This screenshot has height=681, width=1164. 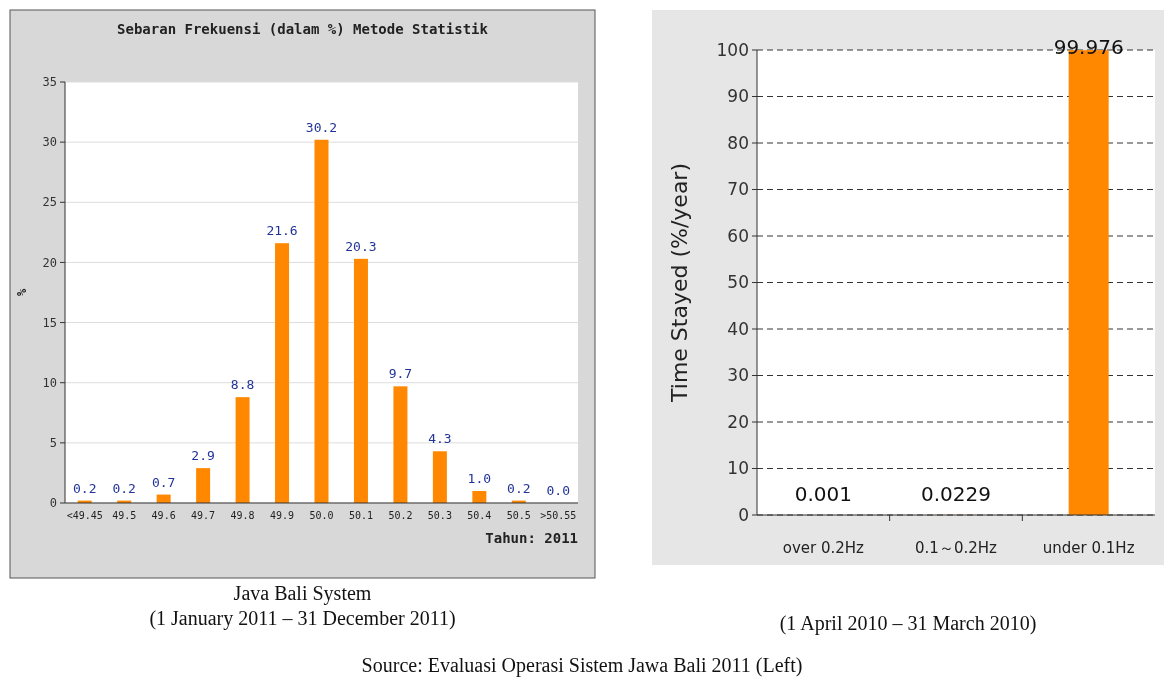 What do you see at coordinates (518, 515) in the screenshot?
I see `x-tick-label: 50.5` at bounding box center [518, 515].